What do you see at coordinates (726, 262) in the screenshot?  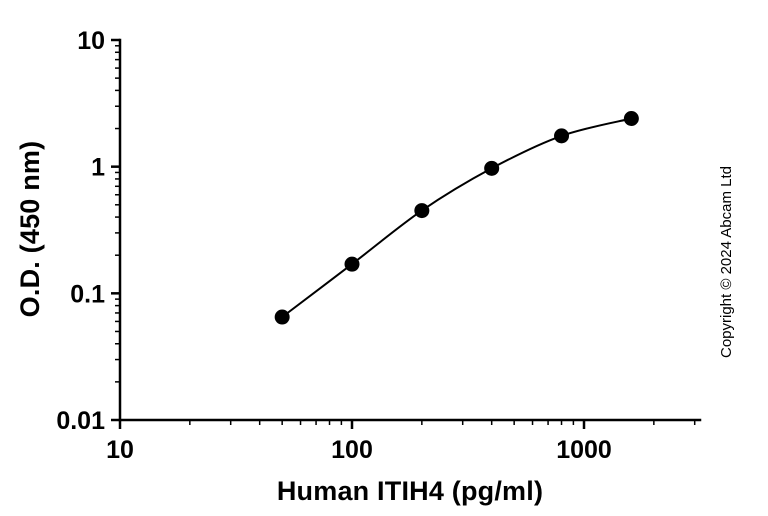 I see `copyright-text: Copyright © 2024 Abcam Ltd` at bounding box center [726, 262].